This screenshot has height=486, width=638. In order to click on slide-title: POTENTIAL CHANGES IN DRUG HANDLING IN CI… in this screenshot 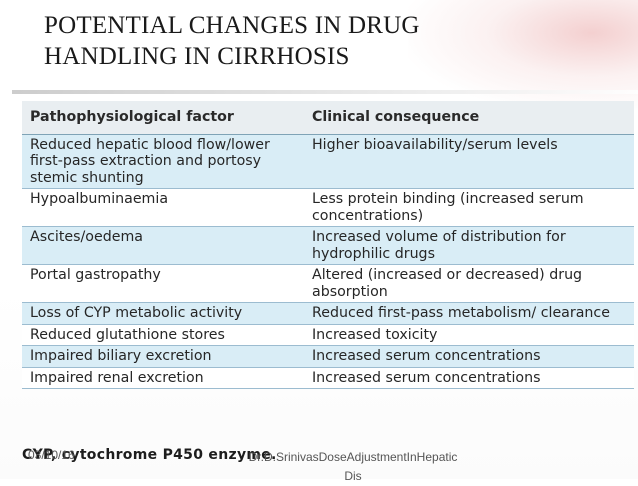, I will do `click(232, 41)`.